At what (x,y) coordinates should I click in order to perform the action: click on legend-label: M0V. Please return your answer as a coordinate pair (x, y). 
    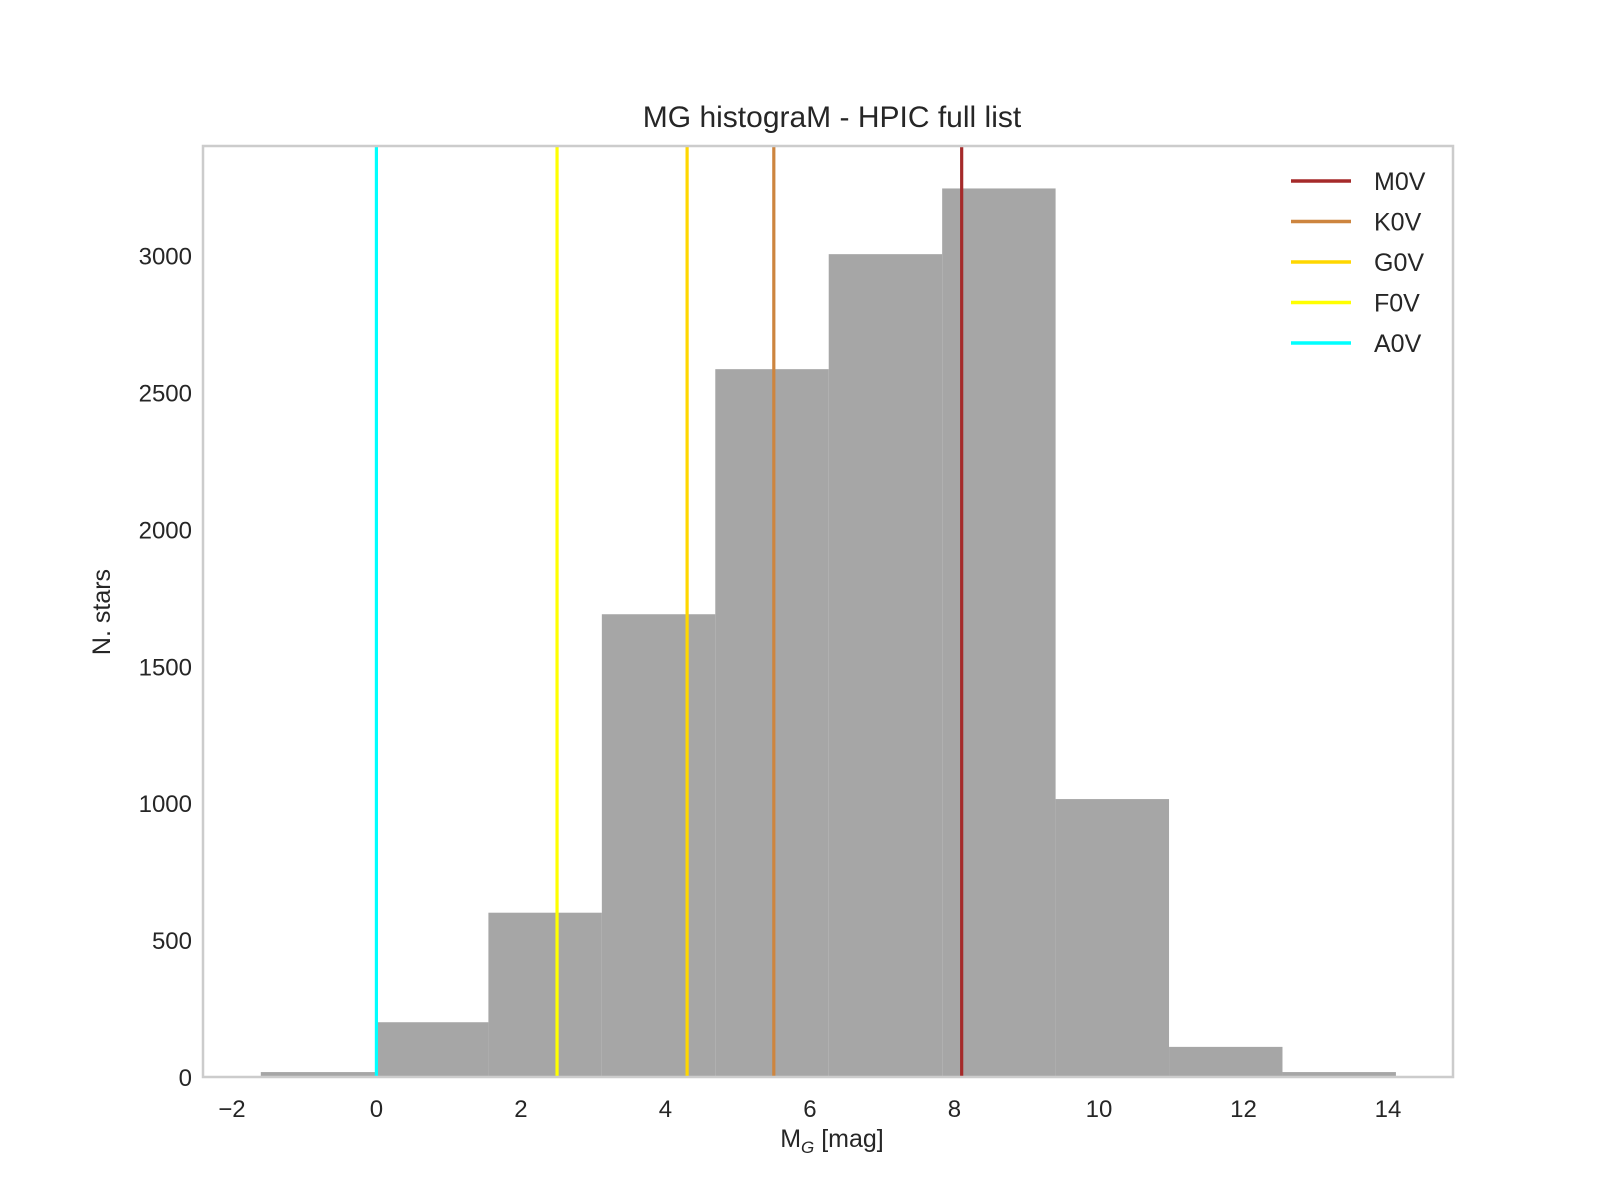
    Looking at the image, I should click on (1400, 182).